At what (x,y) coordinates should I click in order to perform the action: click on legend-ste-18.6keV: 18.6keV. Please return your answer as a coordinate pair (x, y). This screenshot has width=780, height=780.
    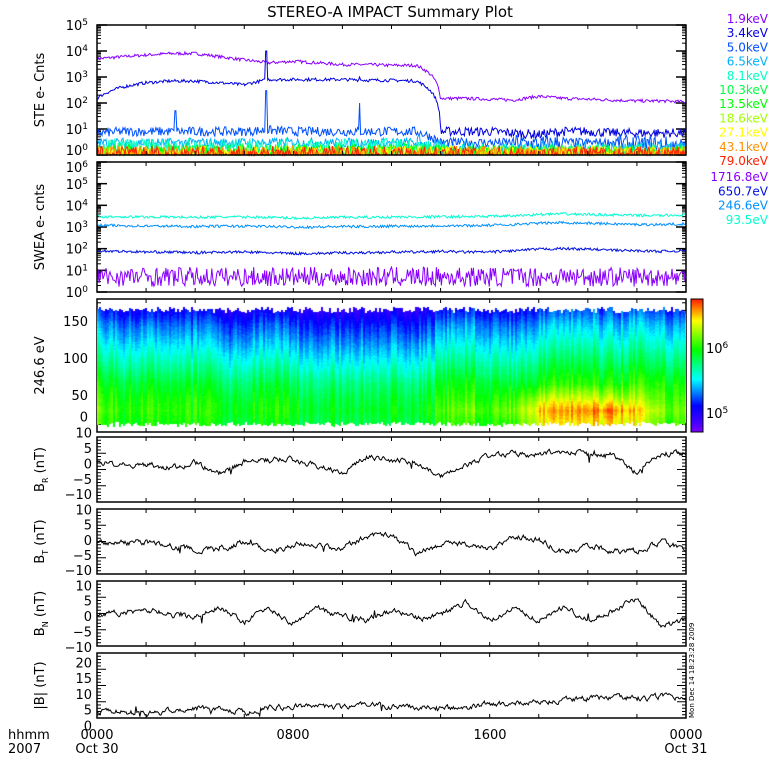
    Looking at the image, I should click on (744, 118).